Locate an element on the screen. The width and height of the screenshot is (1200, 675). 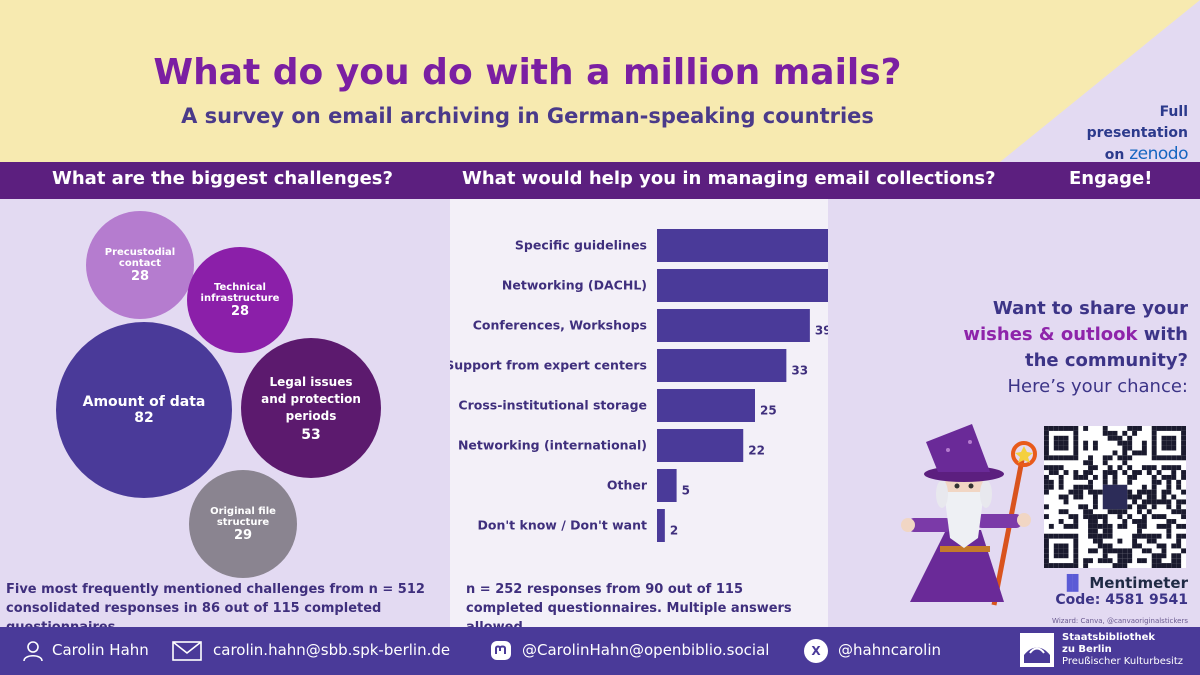
engage-highlight: wishes & outlook is located at coordinates (1050, 334).